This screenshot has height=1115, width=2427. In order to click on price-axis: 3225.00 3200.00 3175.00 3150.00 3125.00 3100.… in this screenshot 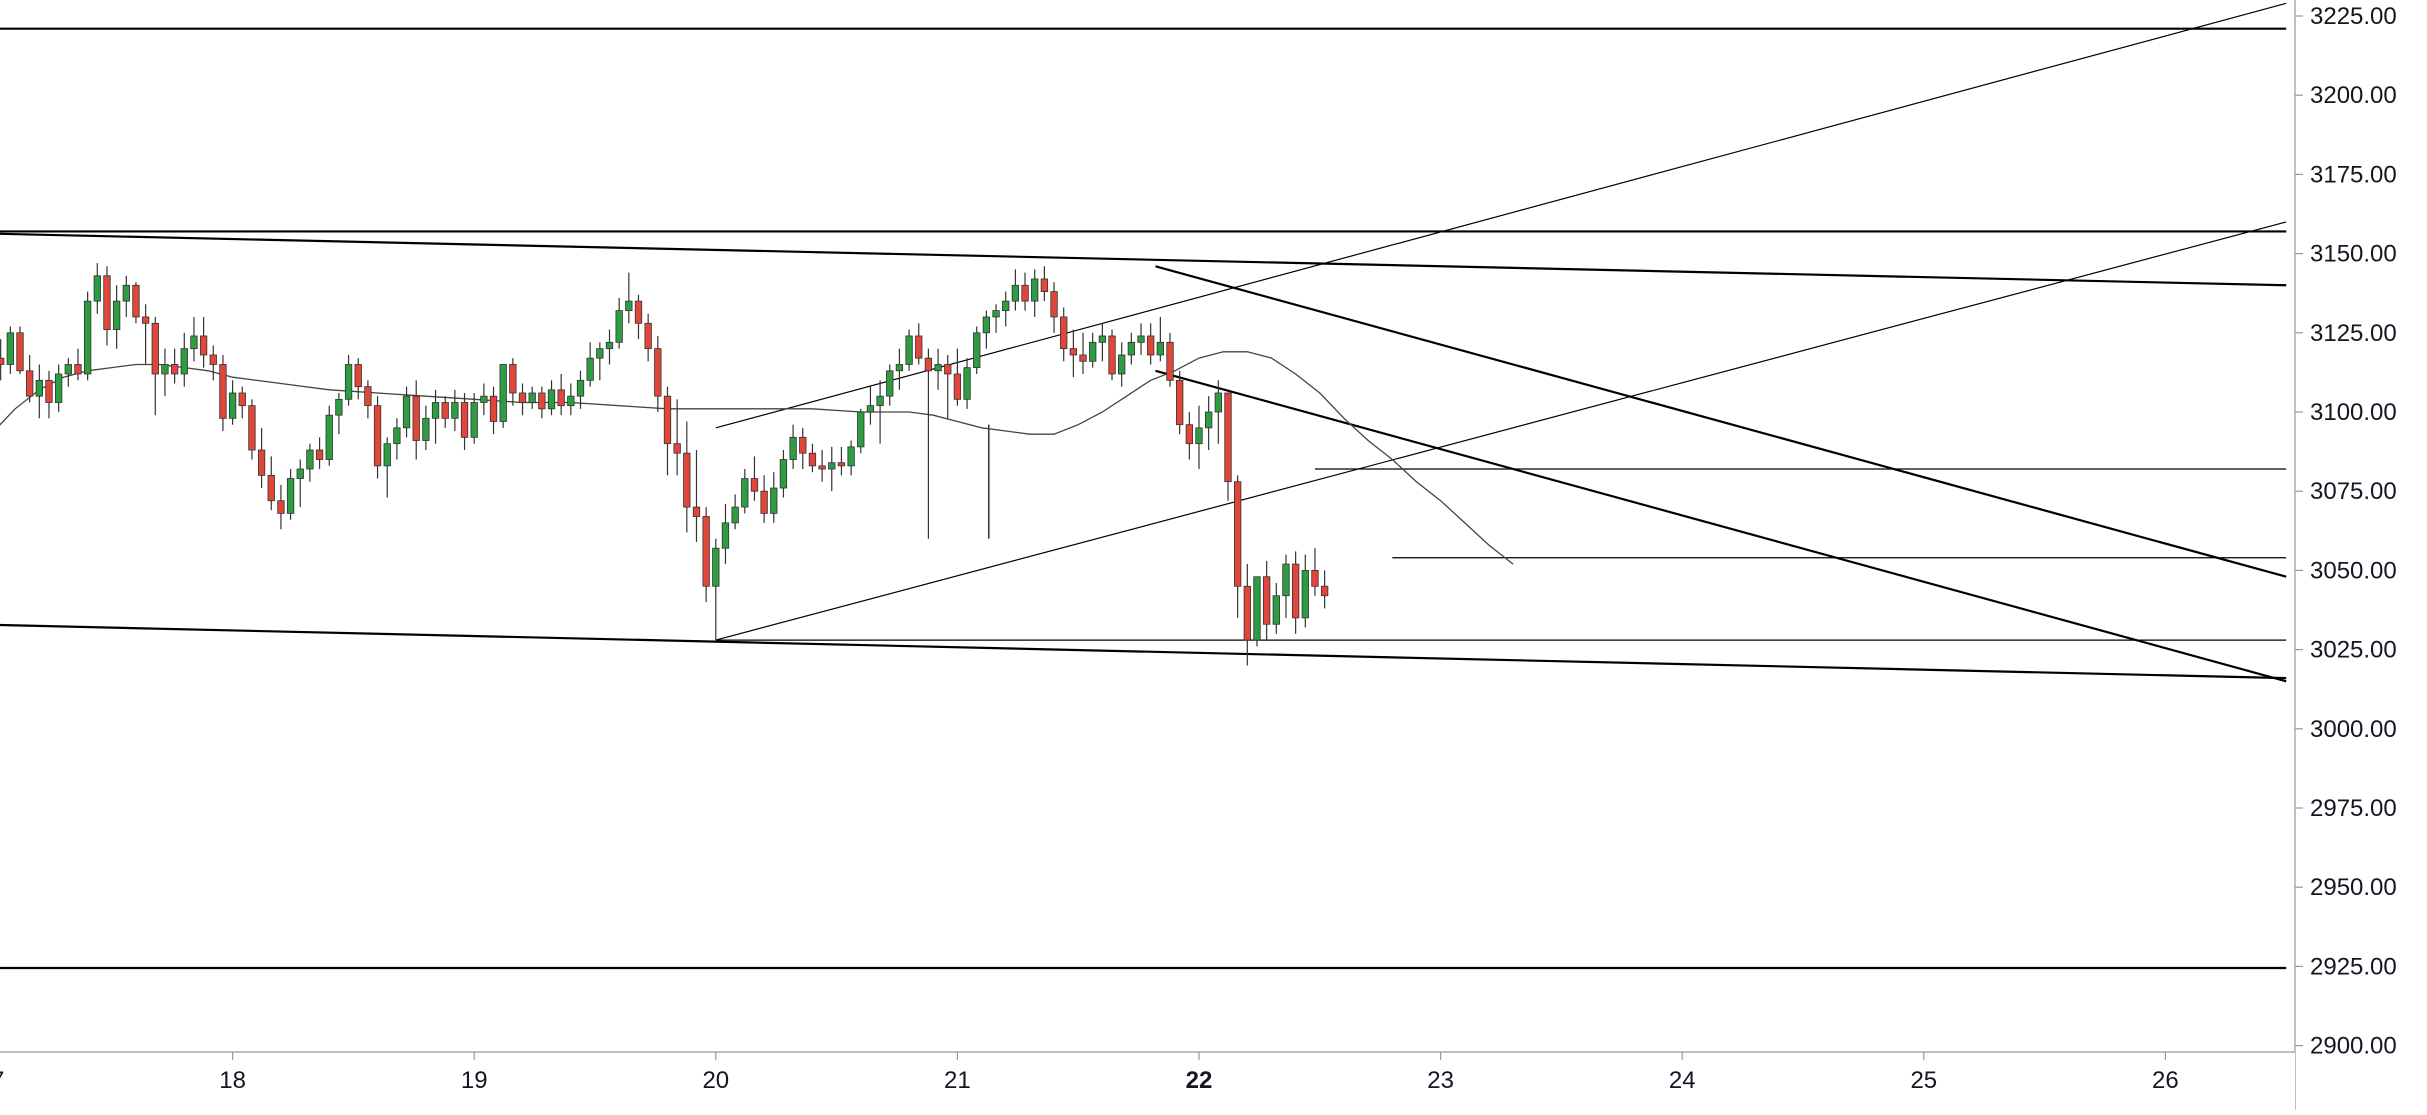, I will do `click(2360, 555)`.